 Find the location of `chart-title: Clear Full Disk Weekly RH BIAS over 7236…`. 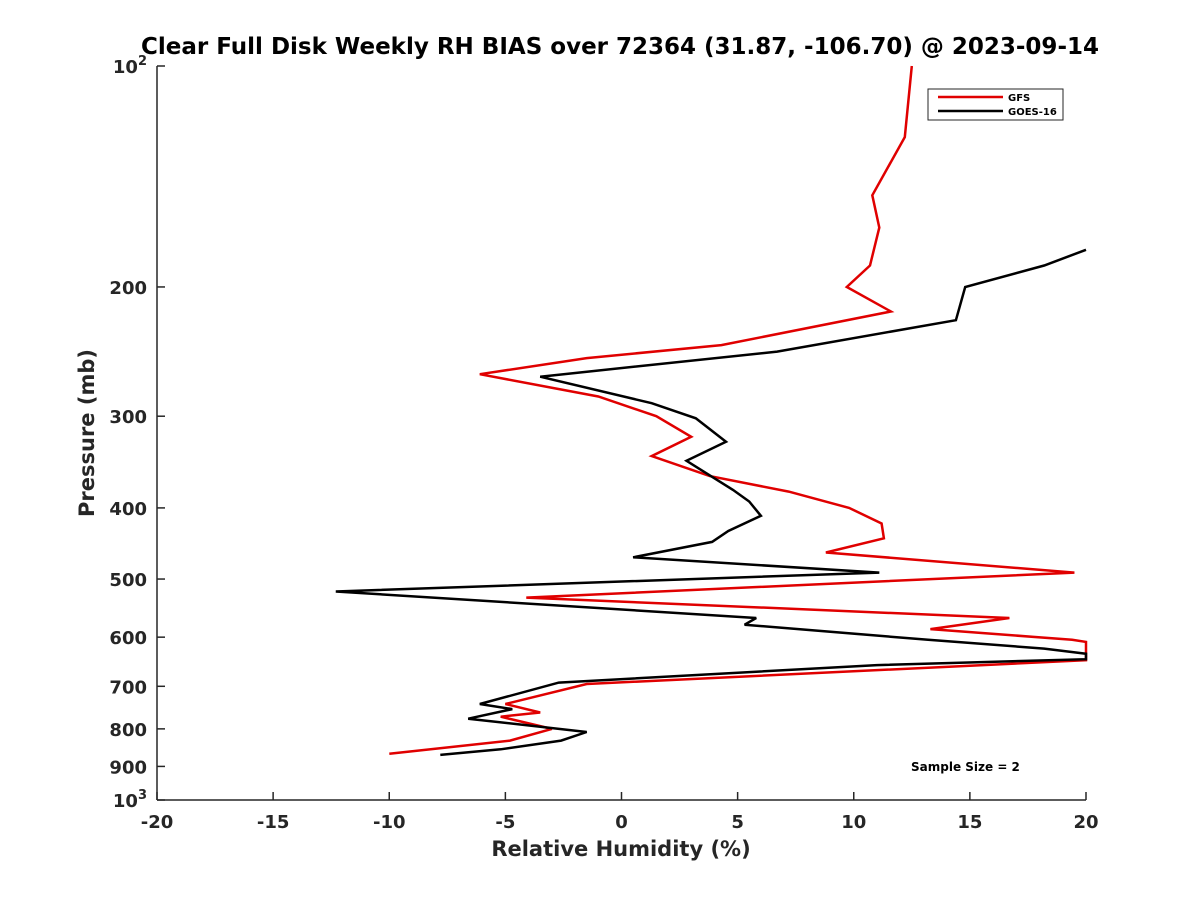

chart-title: Clear Full Disk Weekly RH BIAS over 7236… is located at coordinates (620, 47).